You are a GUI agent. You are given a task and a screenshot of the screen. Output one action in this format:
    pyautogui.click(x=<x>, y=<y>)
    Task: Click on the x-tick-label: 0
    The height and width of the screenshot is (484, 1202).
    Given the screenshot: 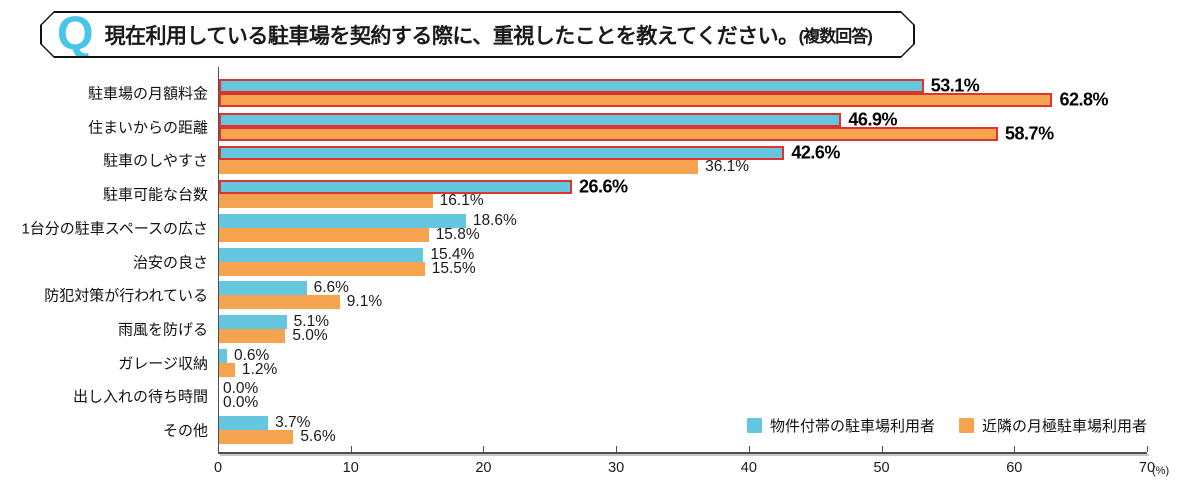 What is the action you would take?
    pyautogui.click(x=218, y=468)
    